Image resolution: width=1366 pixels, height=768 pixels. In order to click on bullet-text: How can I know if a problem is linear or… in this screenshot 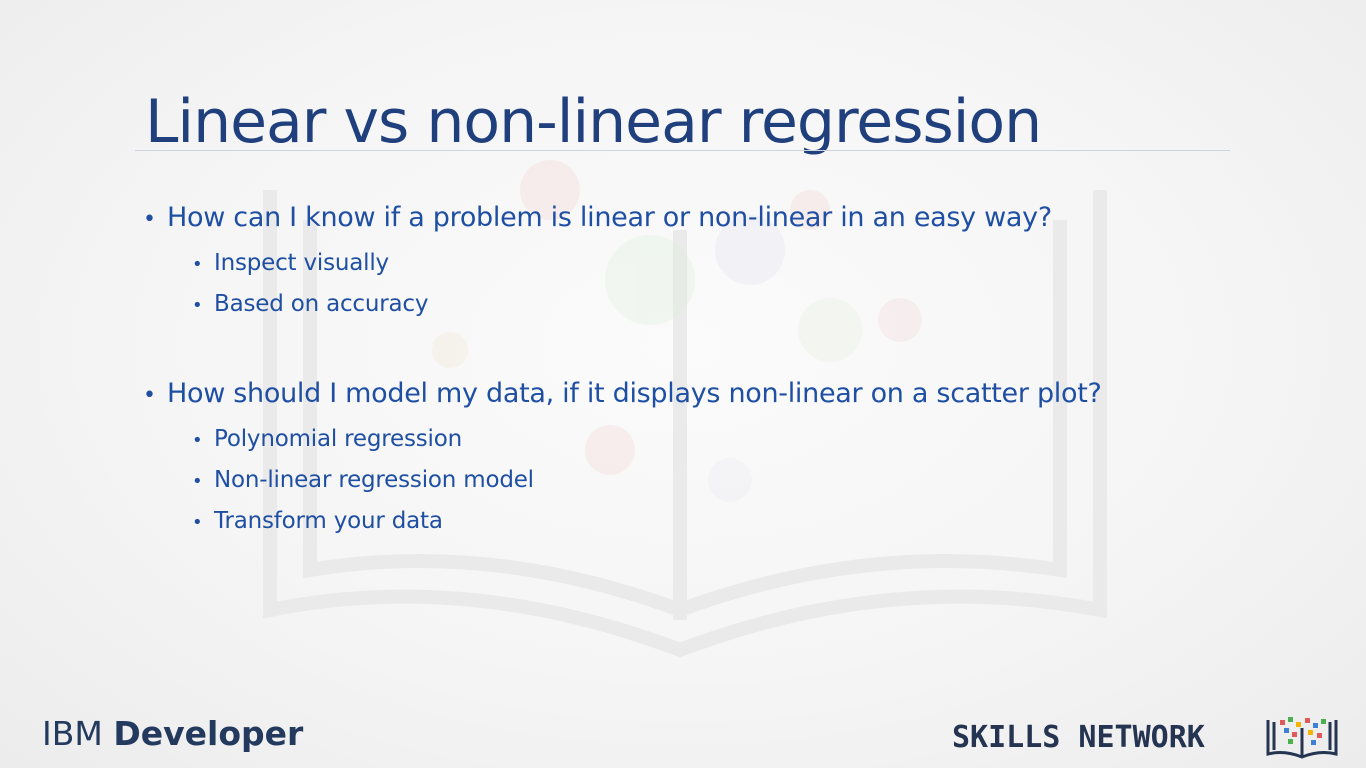, I will do `click(609, 217)`.